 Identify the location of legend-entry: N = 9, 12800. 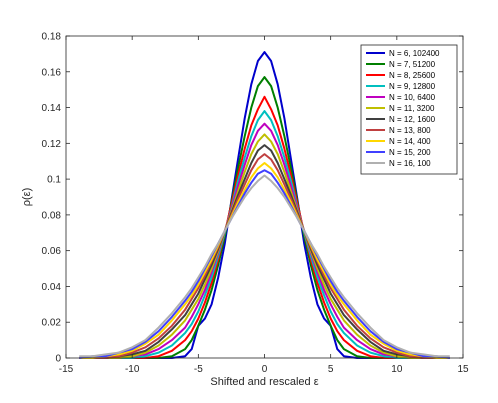
(412, 86).